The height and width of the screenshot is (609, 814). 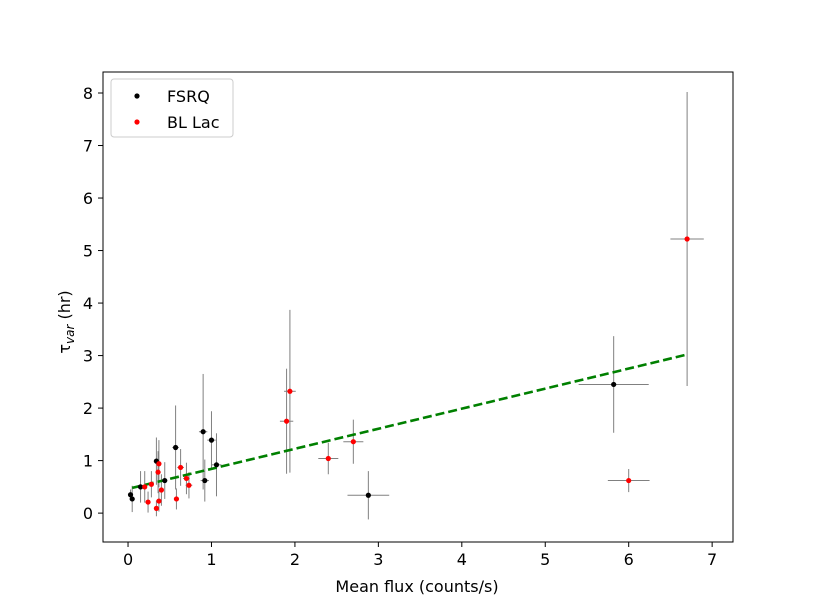 I want to click on y-tick-label: 1, so click(x=88, y=461).